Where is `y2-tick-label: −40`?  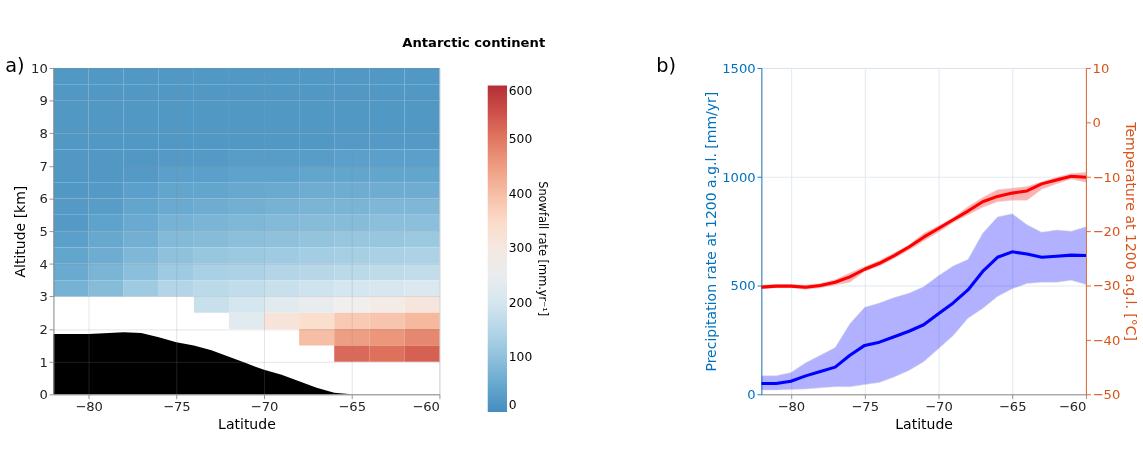
y2-tick-label: −40 is located at coordinates (1106, 340).